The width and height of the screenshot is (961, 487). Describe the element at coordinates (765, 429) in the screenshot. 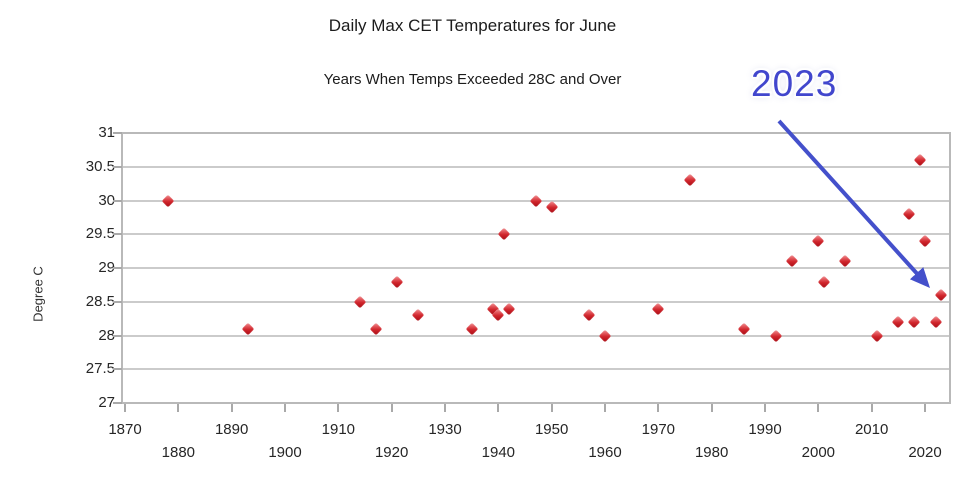

I see `x-tick-label: 1990` at that location.